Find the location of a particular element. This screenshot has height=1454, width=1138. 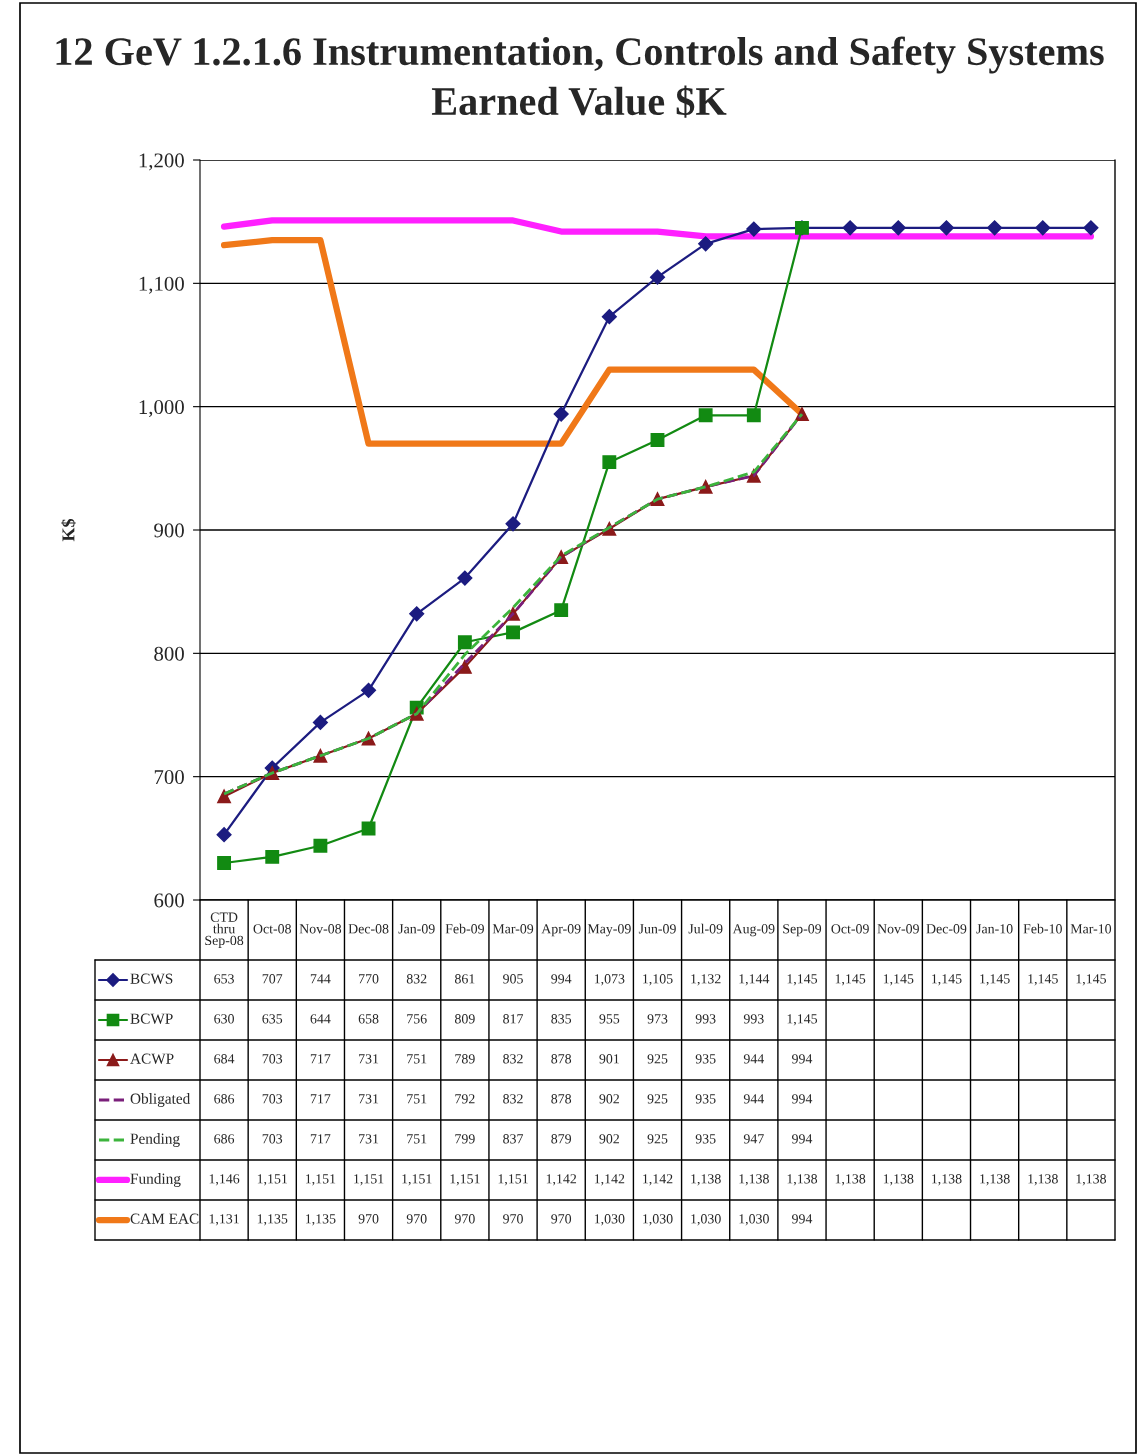

y-tick-label: 700 is located at coordinates (169, 777).